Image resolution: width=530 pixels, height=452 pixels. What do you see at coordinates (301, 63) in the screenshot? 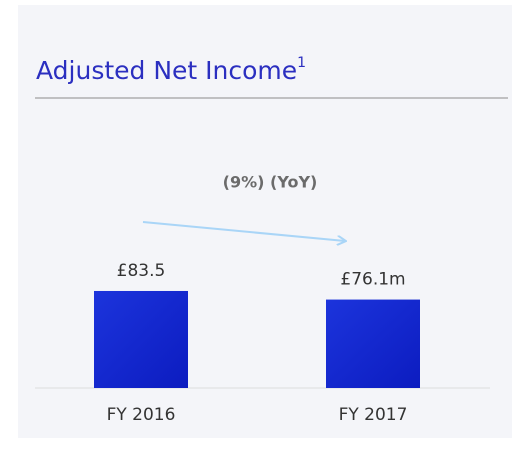
I see `title-footnote: 1` at bounding box center [301, 63].